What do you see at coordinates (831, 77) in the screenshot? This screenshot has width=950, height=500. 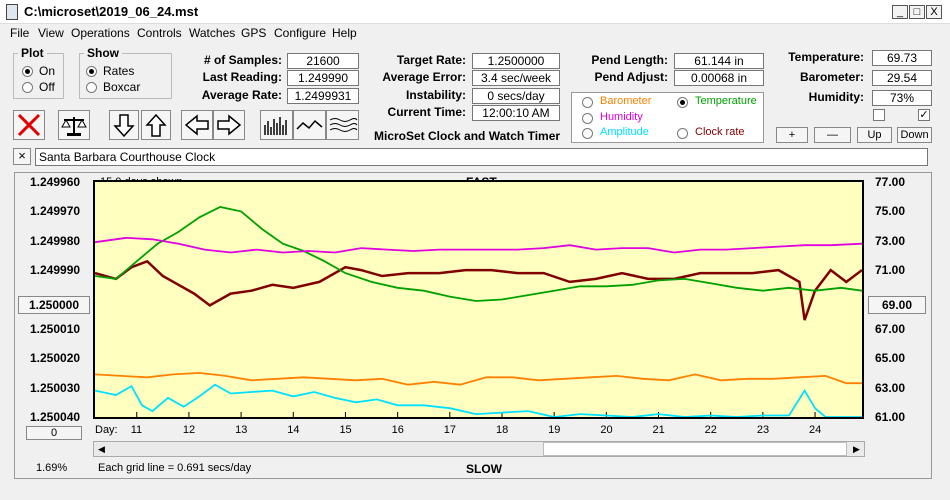 I see `barometer-label: Barometer:` at bounding box center [831, 77].